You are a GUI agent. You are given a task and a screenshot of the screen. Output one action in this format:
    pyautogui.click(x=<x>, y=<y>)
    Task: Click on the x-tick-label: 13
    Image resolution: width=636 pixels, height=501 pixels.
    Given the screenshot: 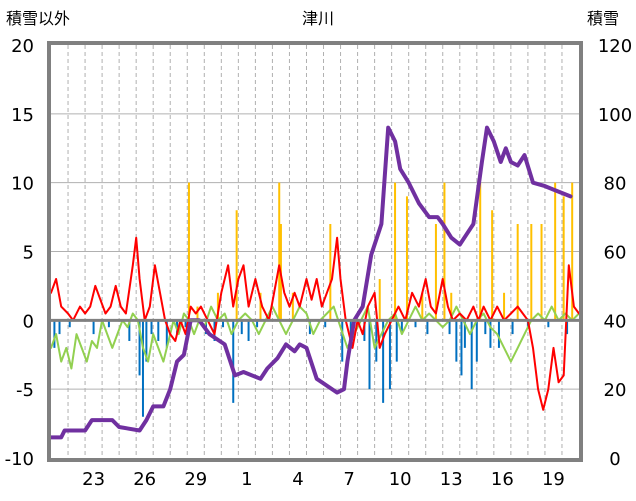 What is the action you would take?
    pyautogui.click(x=451, y=479)
    